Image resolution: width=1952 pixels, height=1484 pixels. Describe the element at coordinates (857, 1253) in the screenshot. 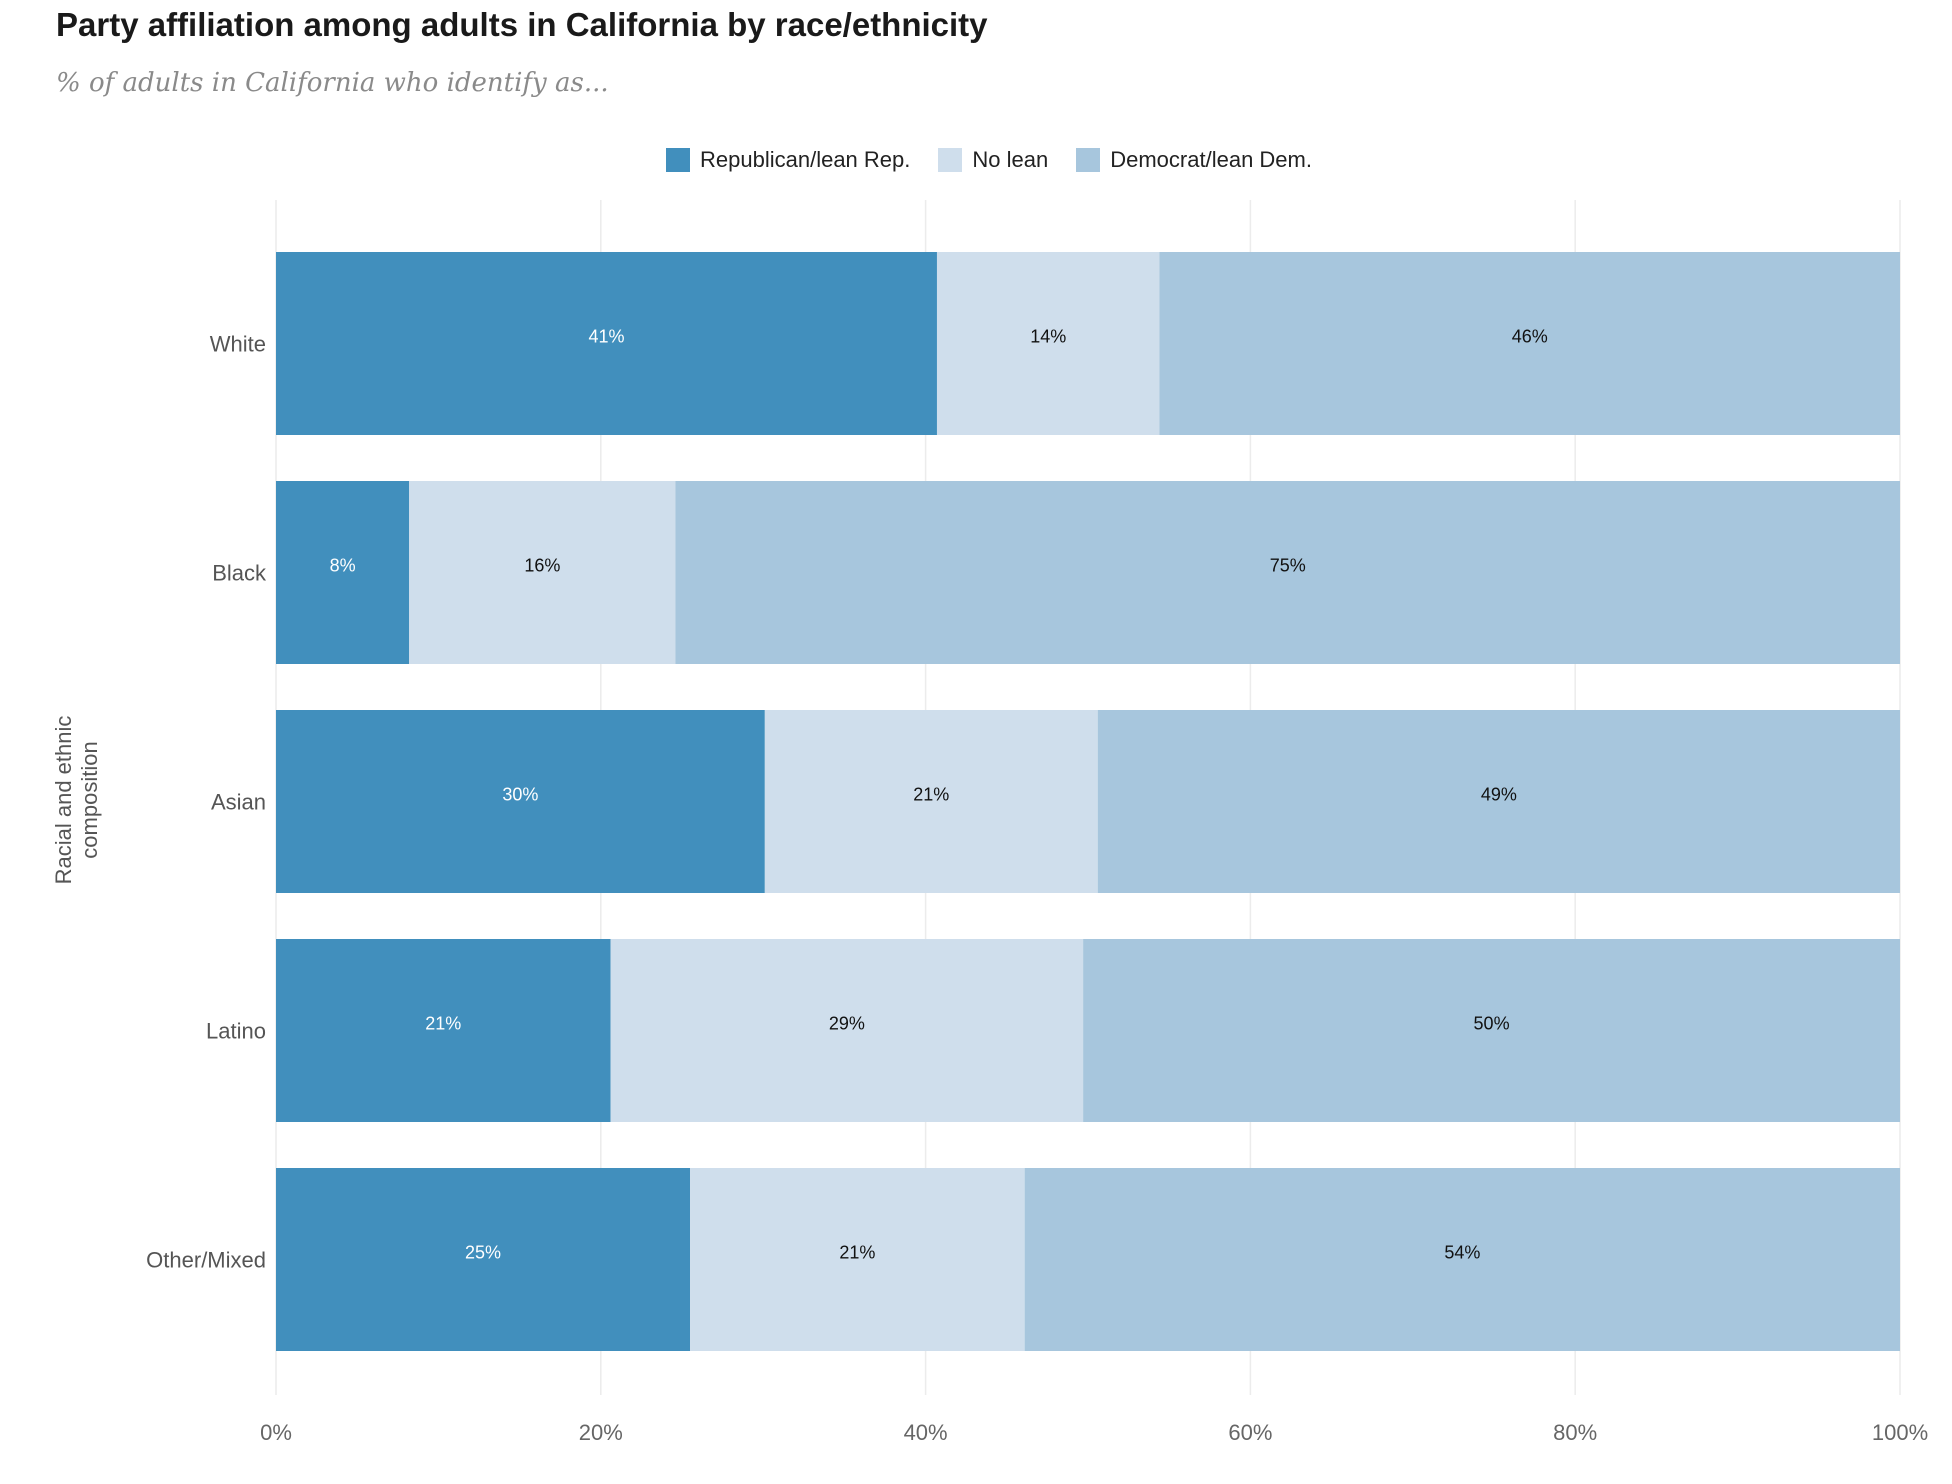

I see `data-label-other-mixed-no-lean: 21%` at that location.